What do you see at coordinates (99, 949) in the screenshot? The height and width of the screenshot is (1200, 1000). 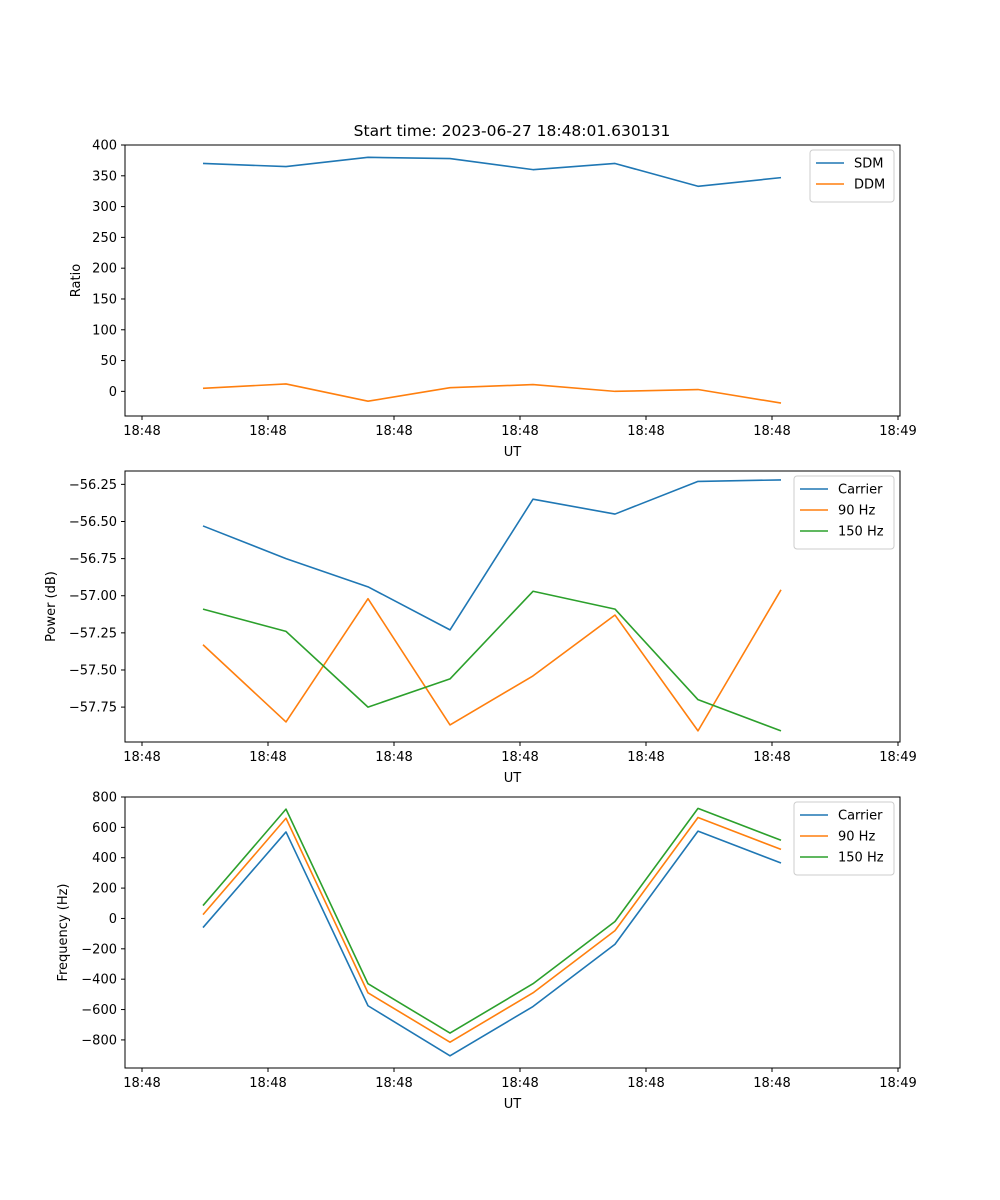 I see `y-tick-label: −200` at bounding box center [99, 949].